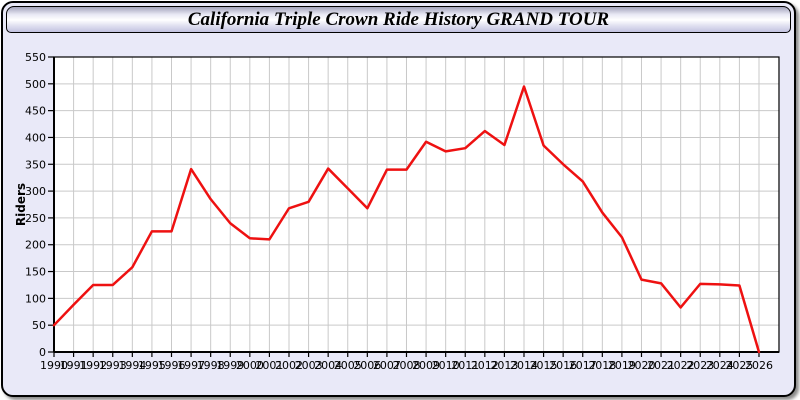 This screenshot has width=800, height=400. What do you see at coordinates (348, 365) in the screenshot?
I see `svg-text: 2005` at bounding box center [348, 365].